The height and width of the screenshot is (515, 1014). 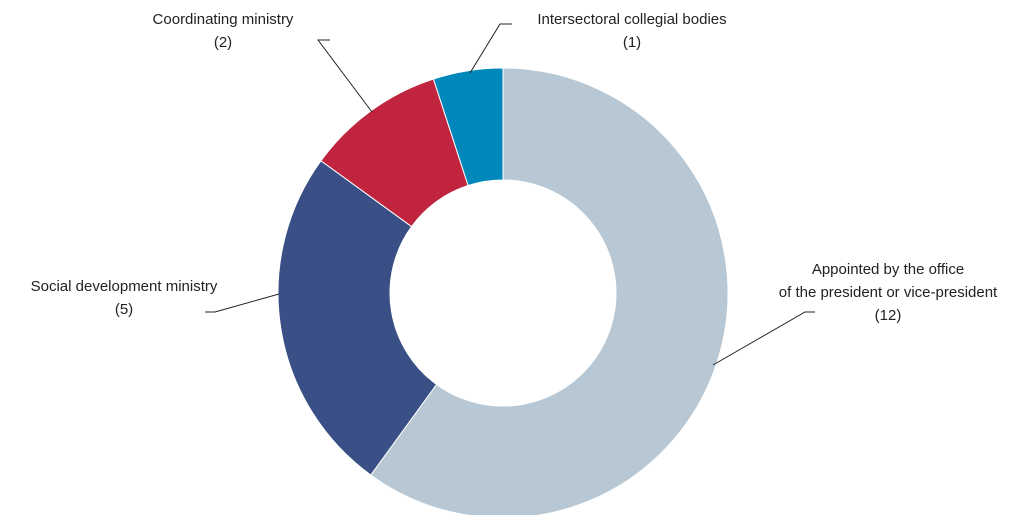 What do you see at coordinates (124, 309) in the screenshot?
I see `value-label: (5)` at bounding box center [124, 309].